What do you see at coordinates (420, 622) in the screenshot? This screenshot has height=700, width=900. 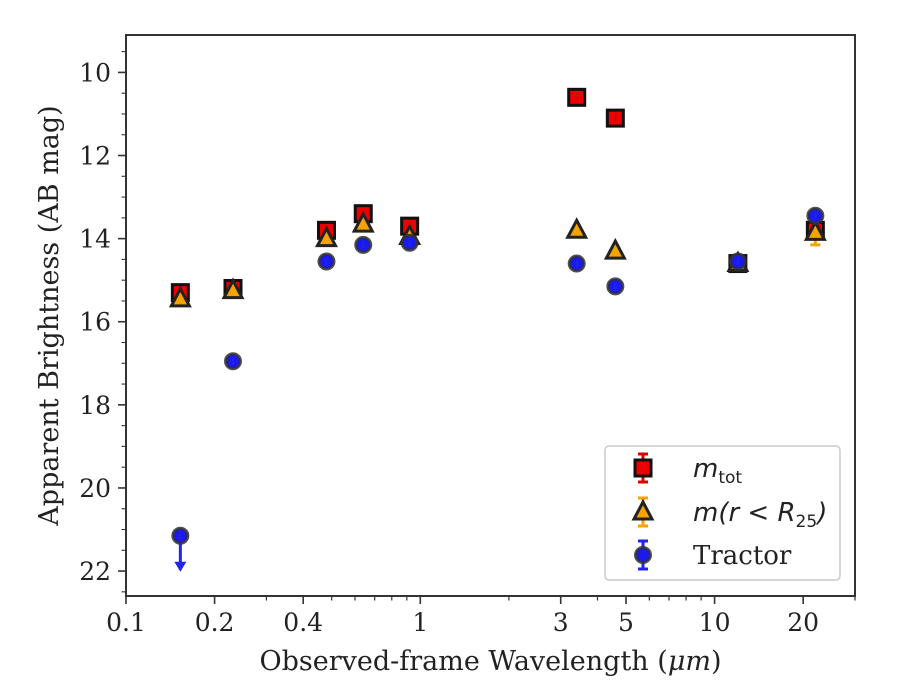 I see `x-tick-label: 1` at bounding box center [420, 622].